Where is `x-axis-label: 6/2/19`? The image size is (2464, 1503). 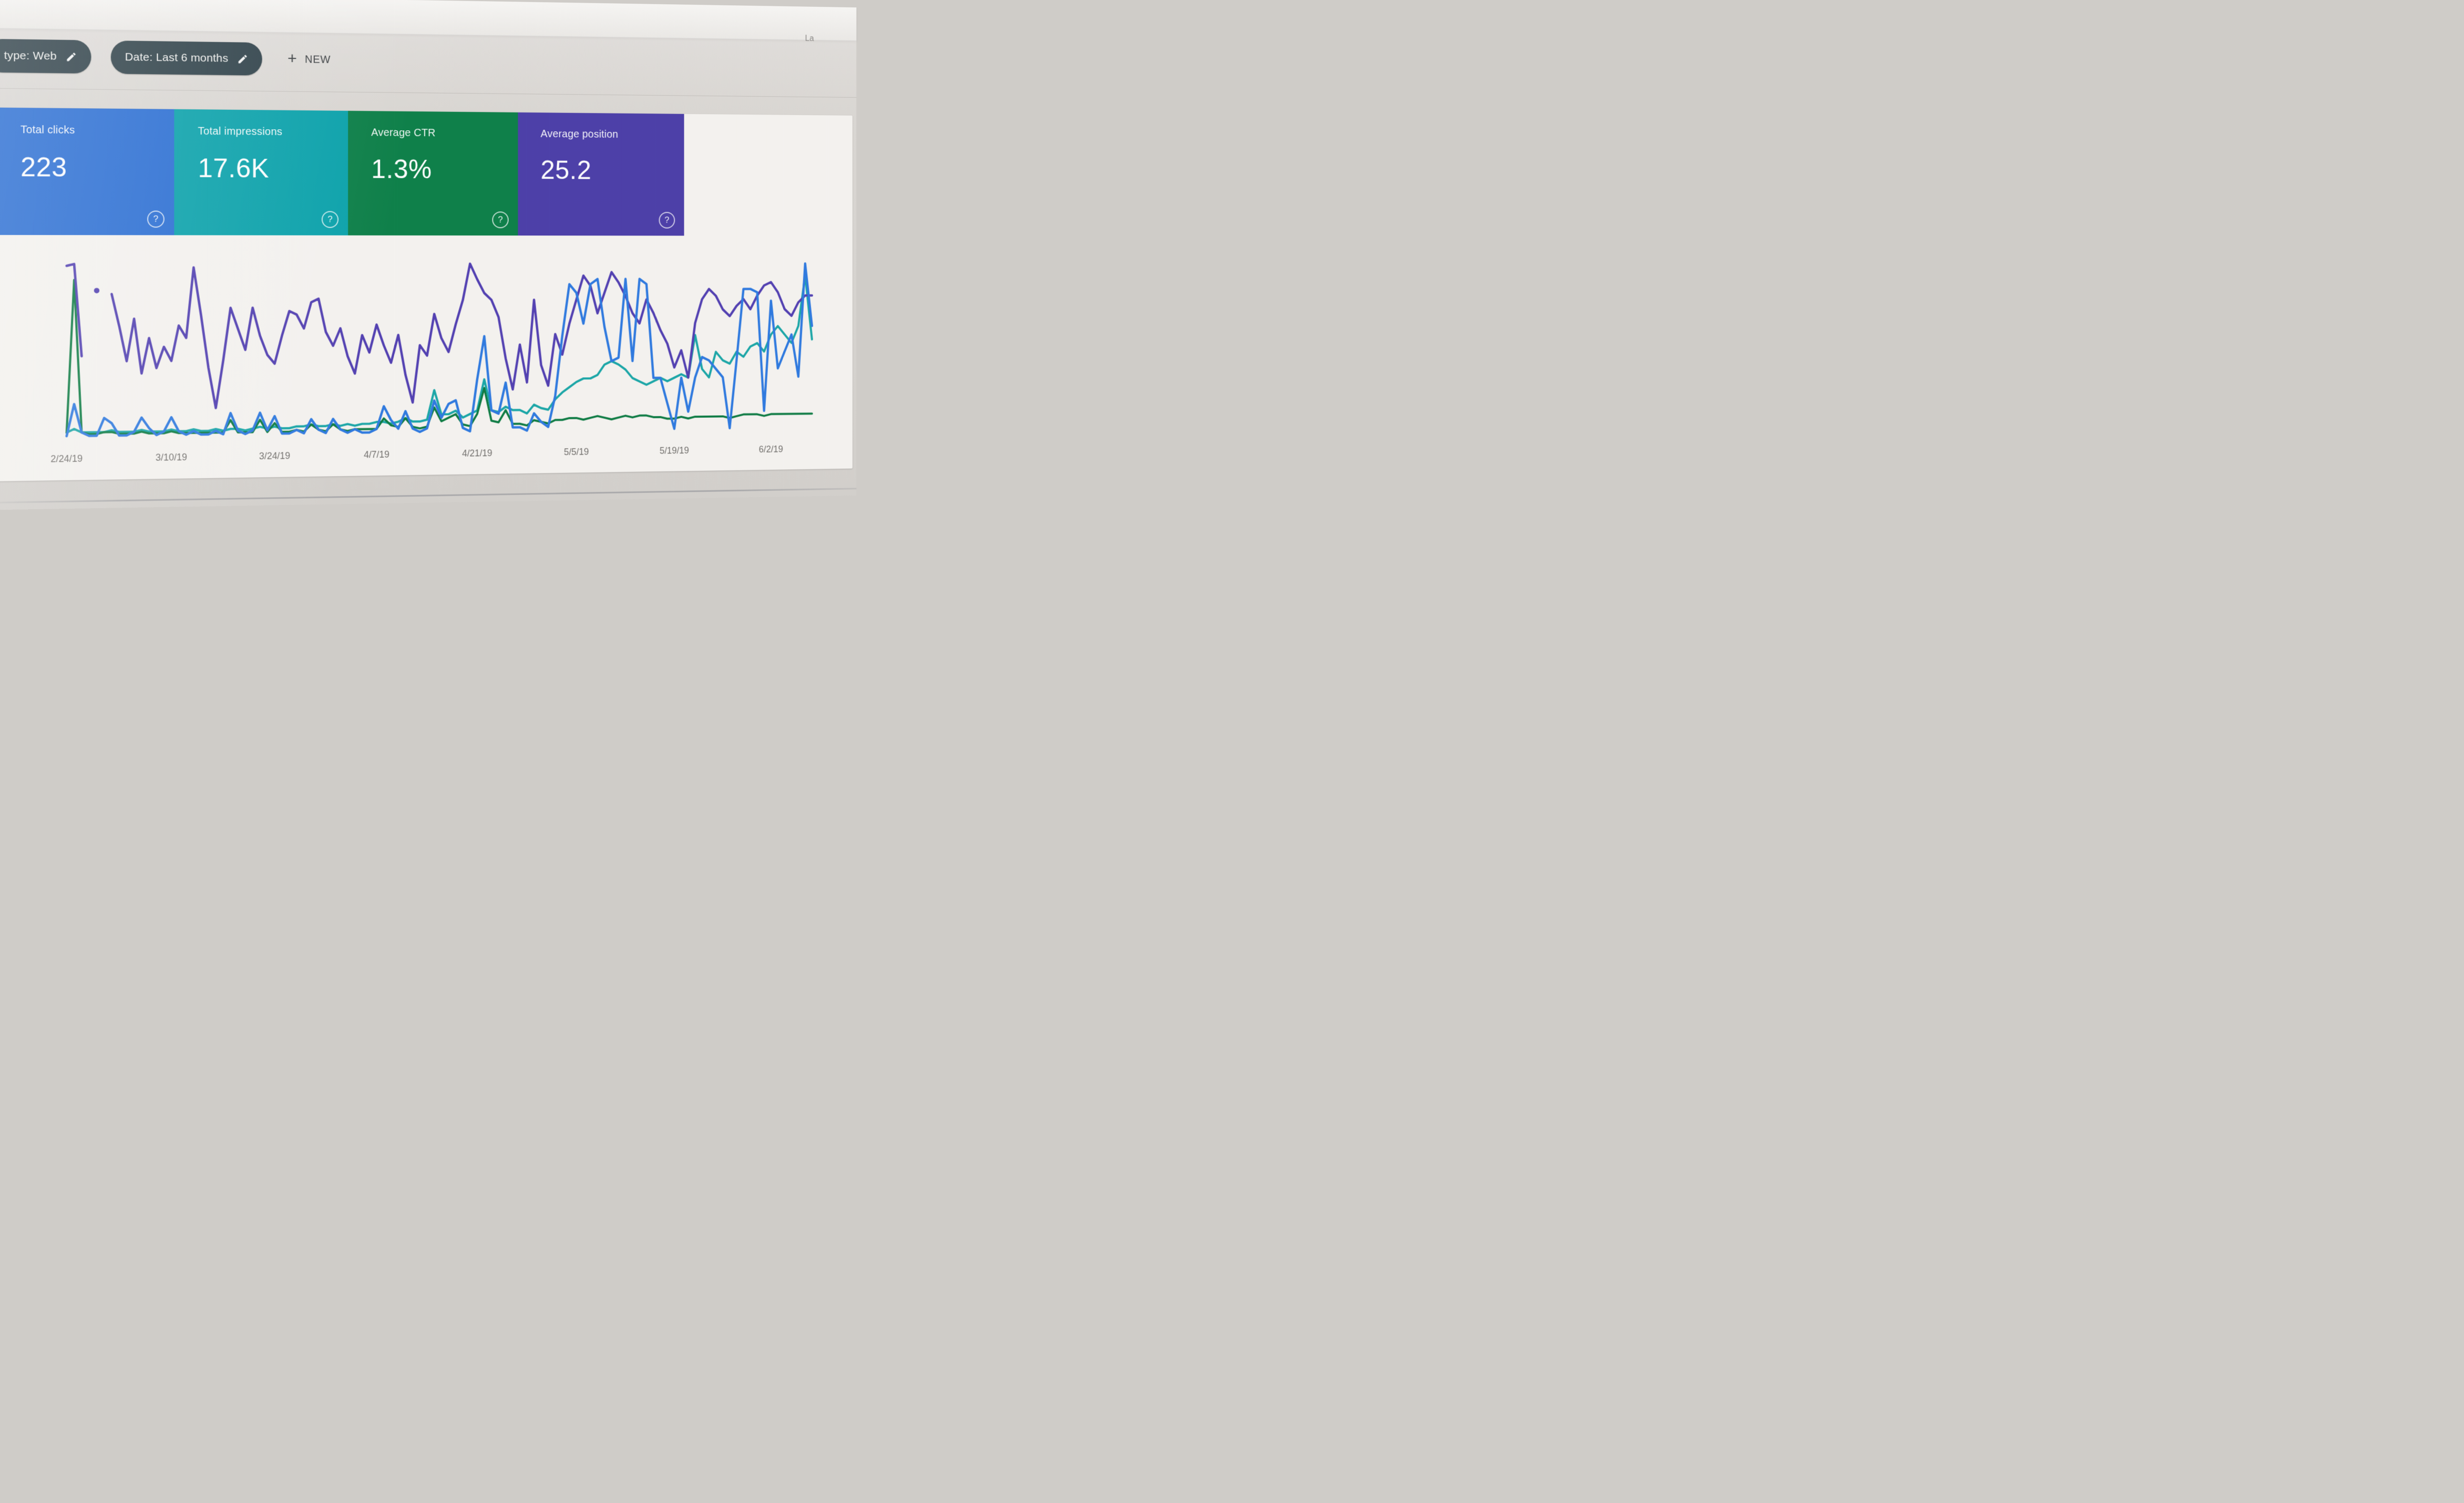
x-axis-label: 6/2/19 is located at coordinates (771, 450).